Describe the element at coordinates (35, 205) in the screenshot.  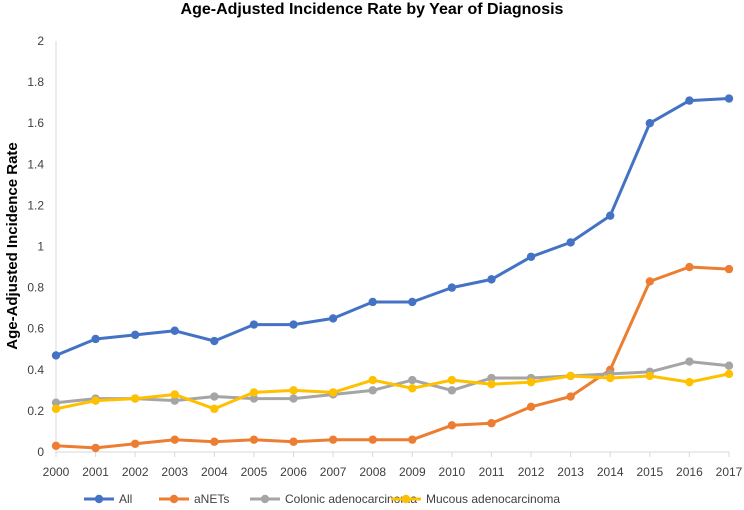
I see `y-tick-label: 1.2` at that location.